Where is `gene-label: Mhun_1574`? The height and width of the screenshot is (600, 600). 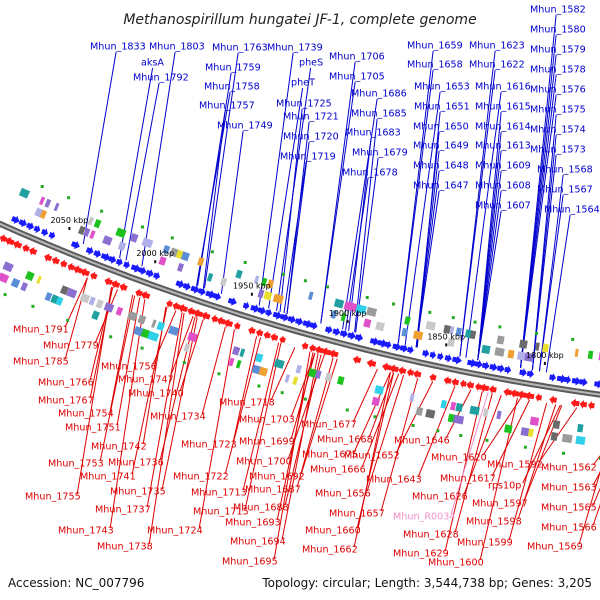
gene-label: Mhun_1574 is located at coordinates (558, 130).